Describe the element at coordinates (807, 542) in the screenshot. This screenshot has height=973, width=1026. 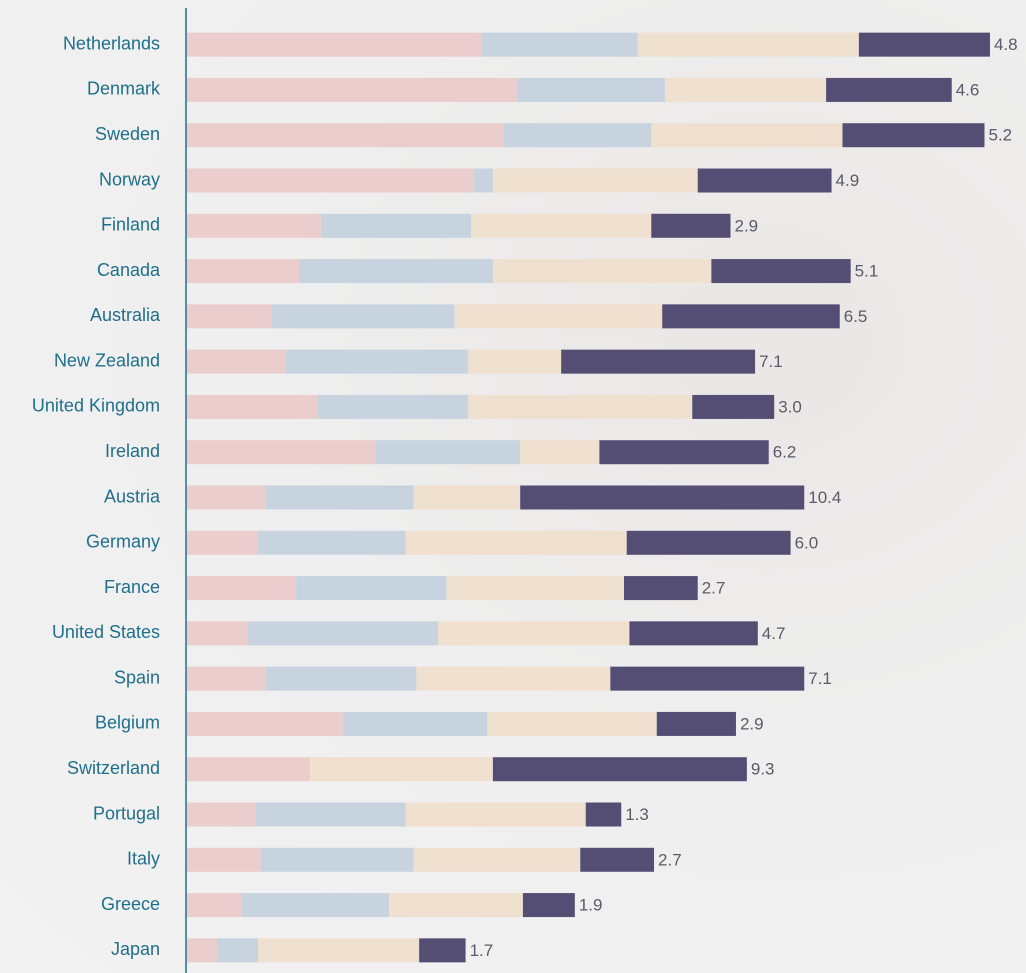
I see `value-label: 6.0` at that location.